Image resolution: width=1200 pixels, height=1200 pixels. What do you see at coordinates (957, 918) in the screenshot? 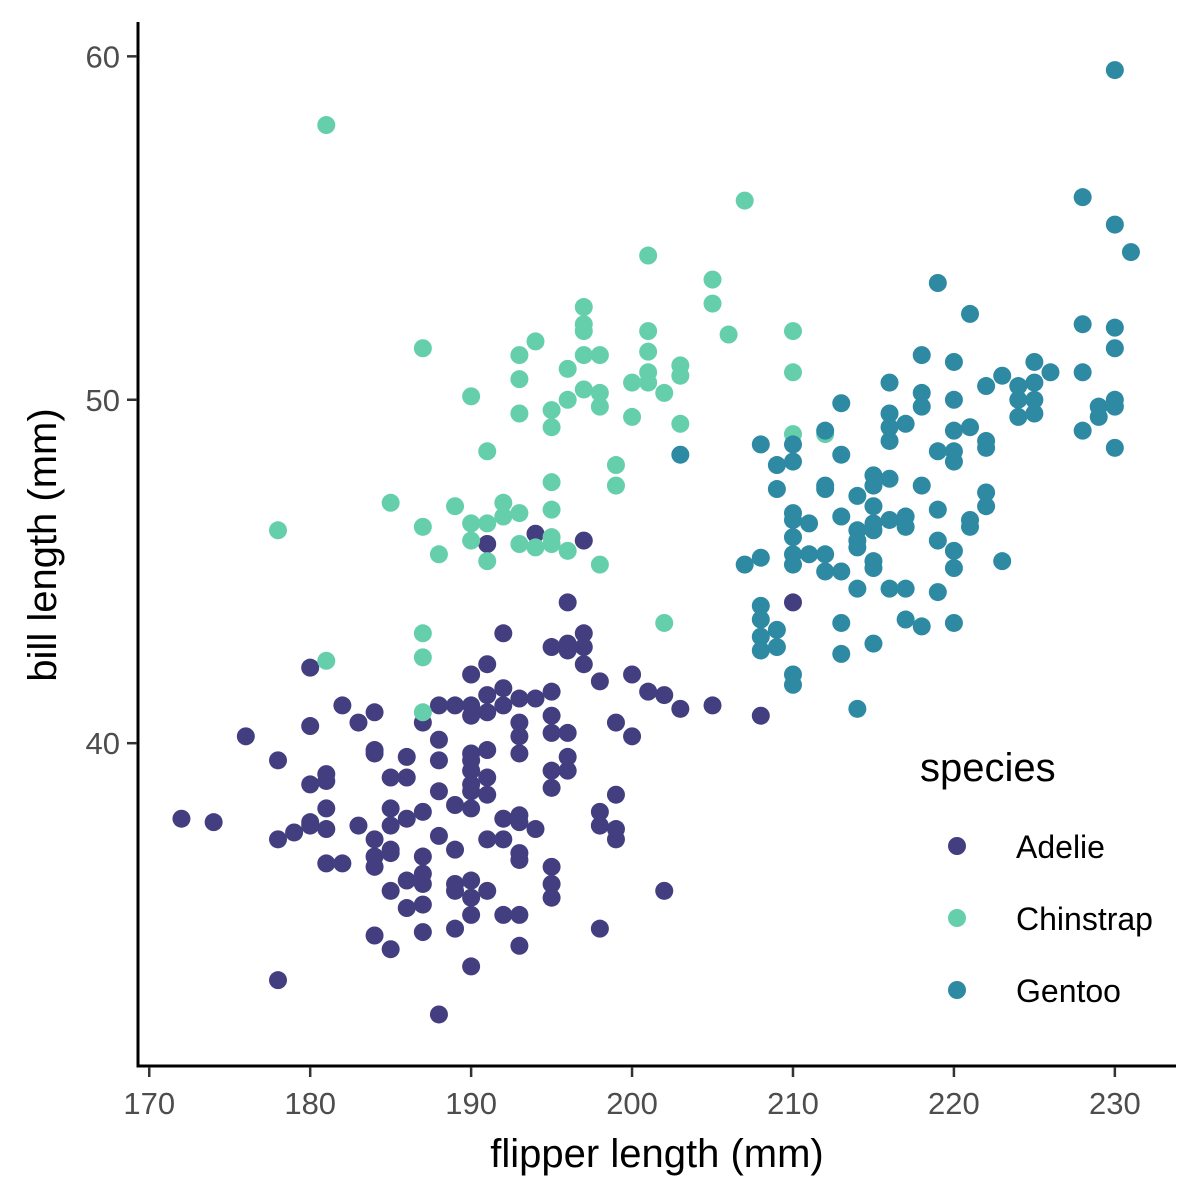
I see `legend-key-chinstrap` at bounding box center [957, 918].